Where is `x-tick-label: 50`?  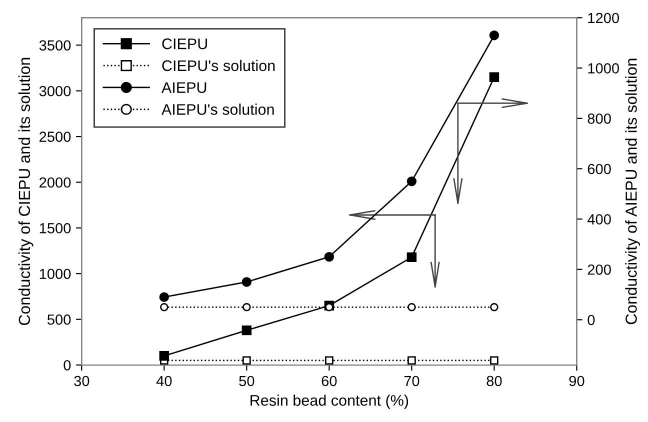
x-tick-label: 50 is located at coordinates (246, 381).